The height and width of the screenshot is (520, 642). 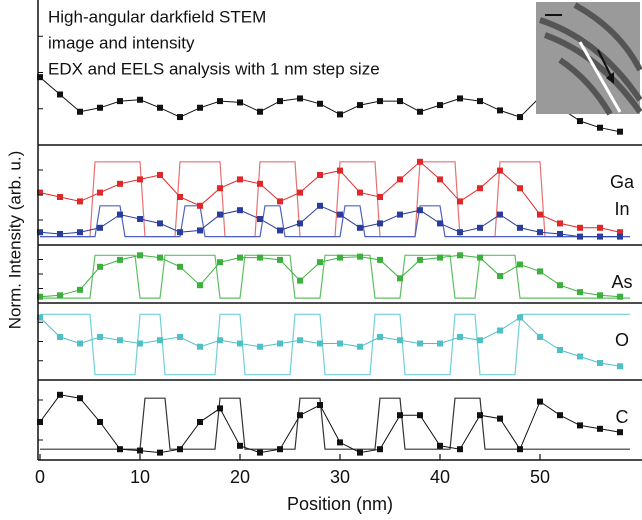 I want to click on x-tick-label: 10, so click(x=140, y=477).